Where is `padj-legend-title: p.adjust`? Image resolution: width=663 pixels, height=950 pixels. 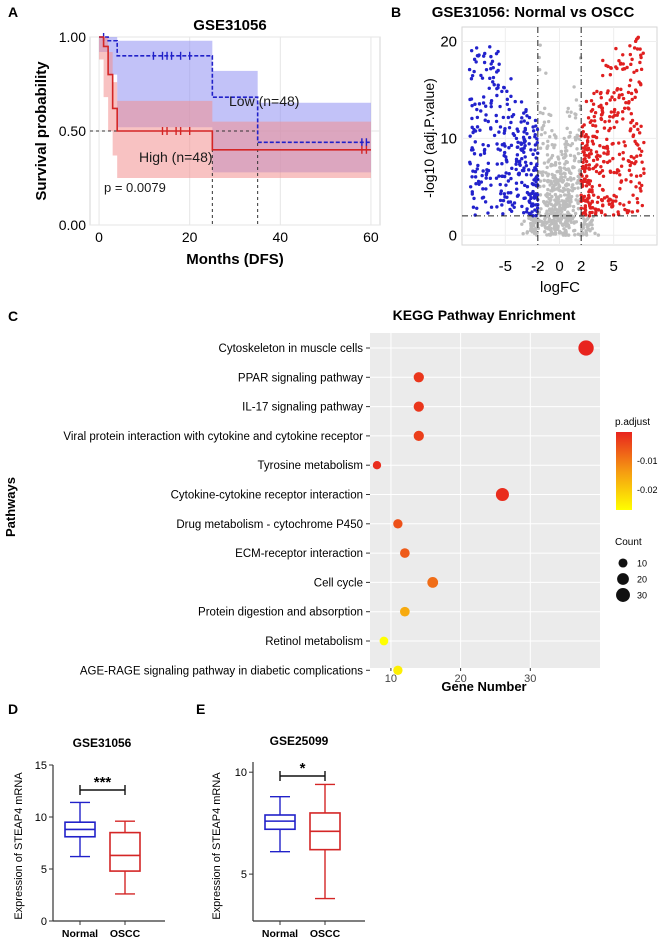 padj-legend-title: p.adjust is located at coordinates (632, 422).